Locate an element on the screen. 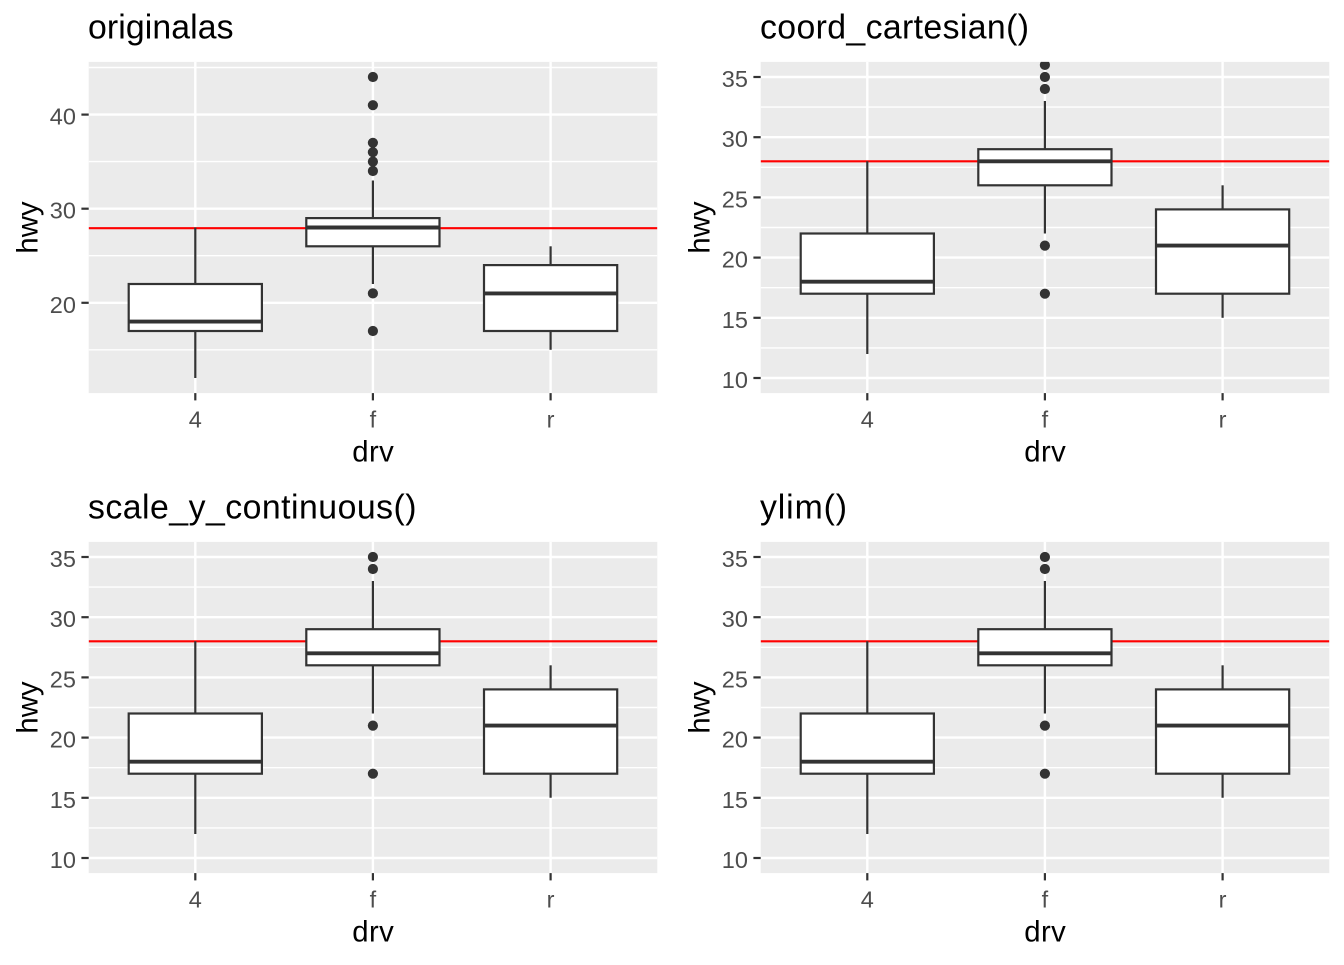 Image resolution: width=1344 pixels, height=965 pixels. svg-text: 40 is located at coordinates (63, 117).